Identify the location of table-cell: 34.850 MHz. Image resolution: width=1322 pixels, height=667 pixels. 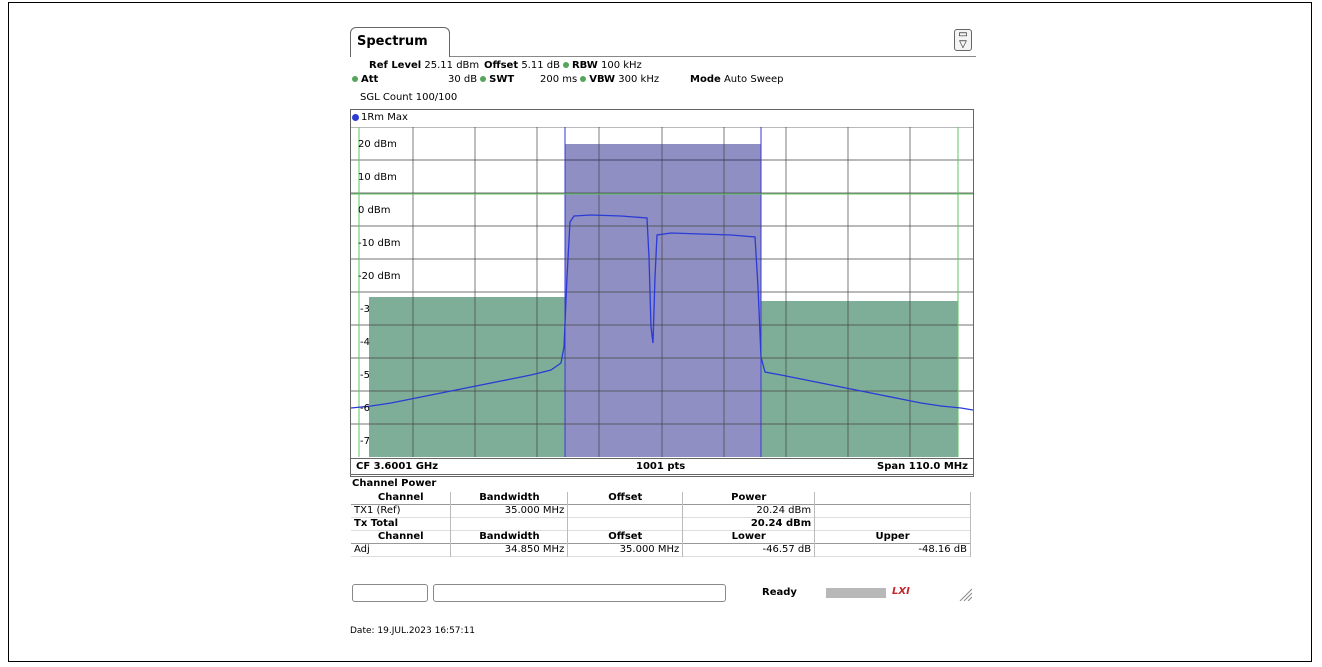
(509, 550).